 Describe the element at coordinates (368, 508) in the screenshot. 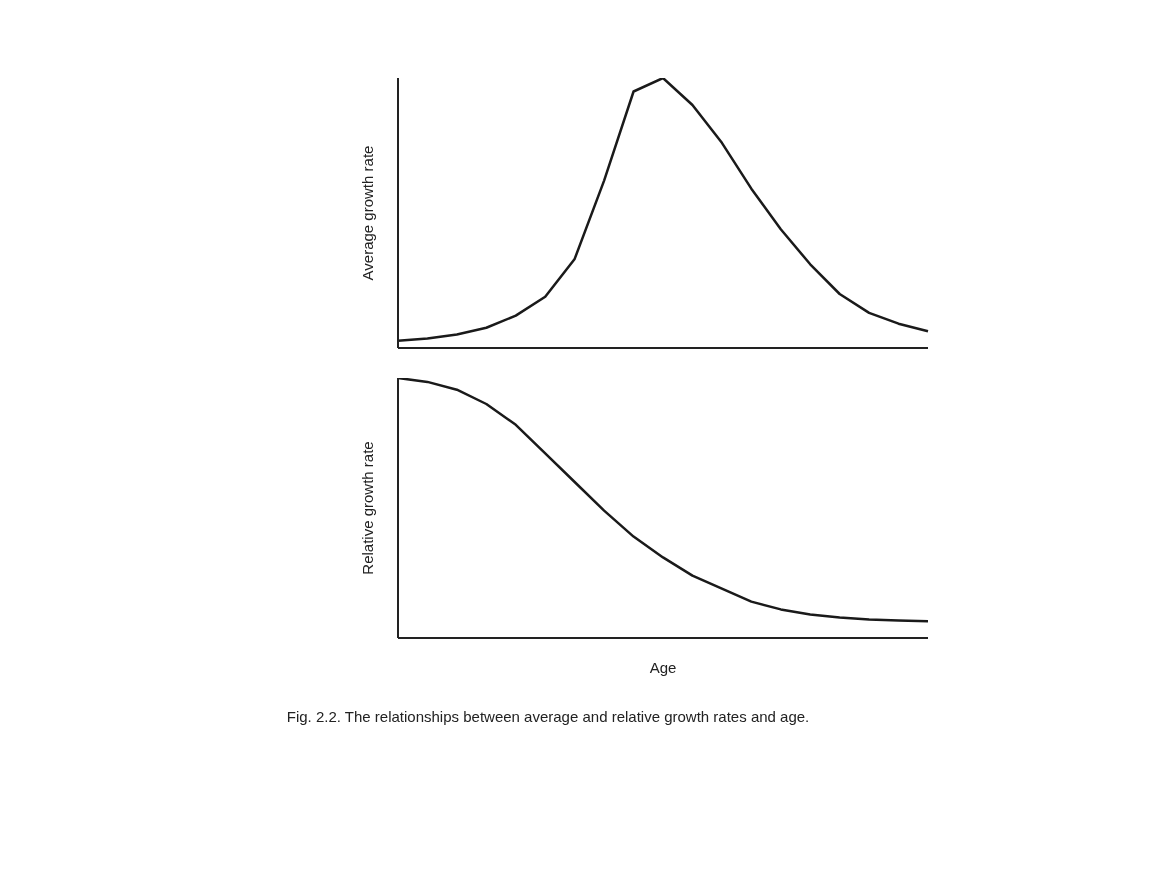

I see `y-axis-title: Relative growth rate` at that location.